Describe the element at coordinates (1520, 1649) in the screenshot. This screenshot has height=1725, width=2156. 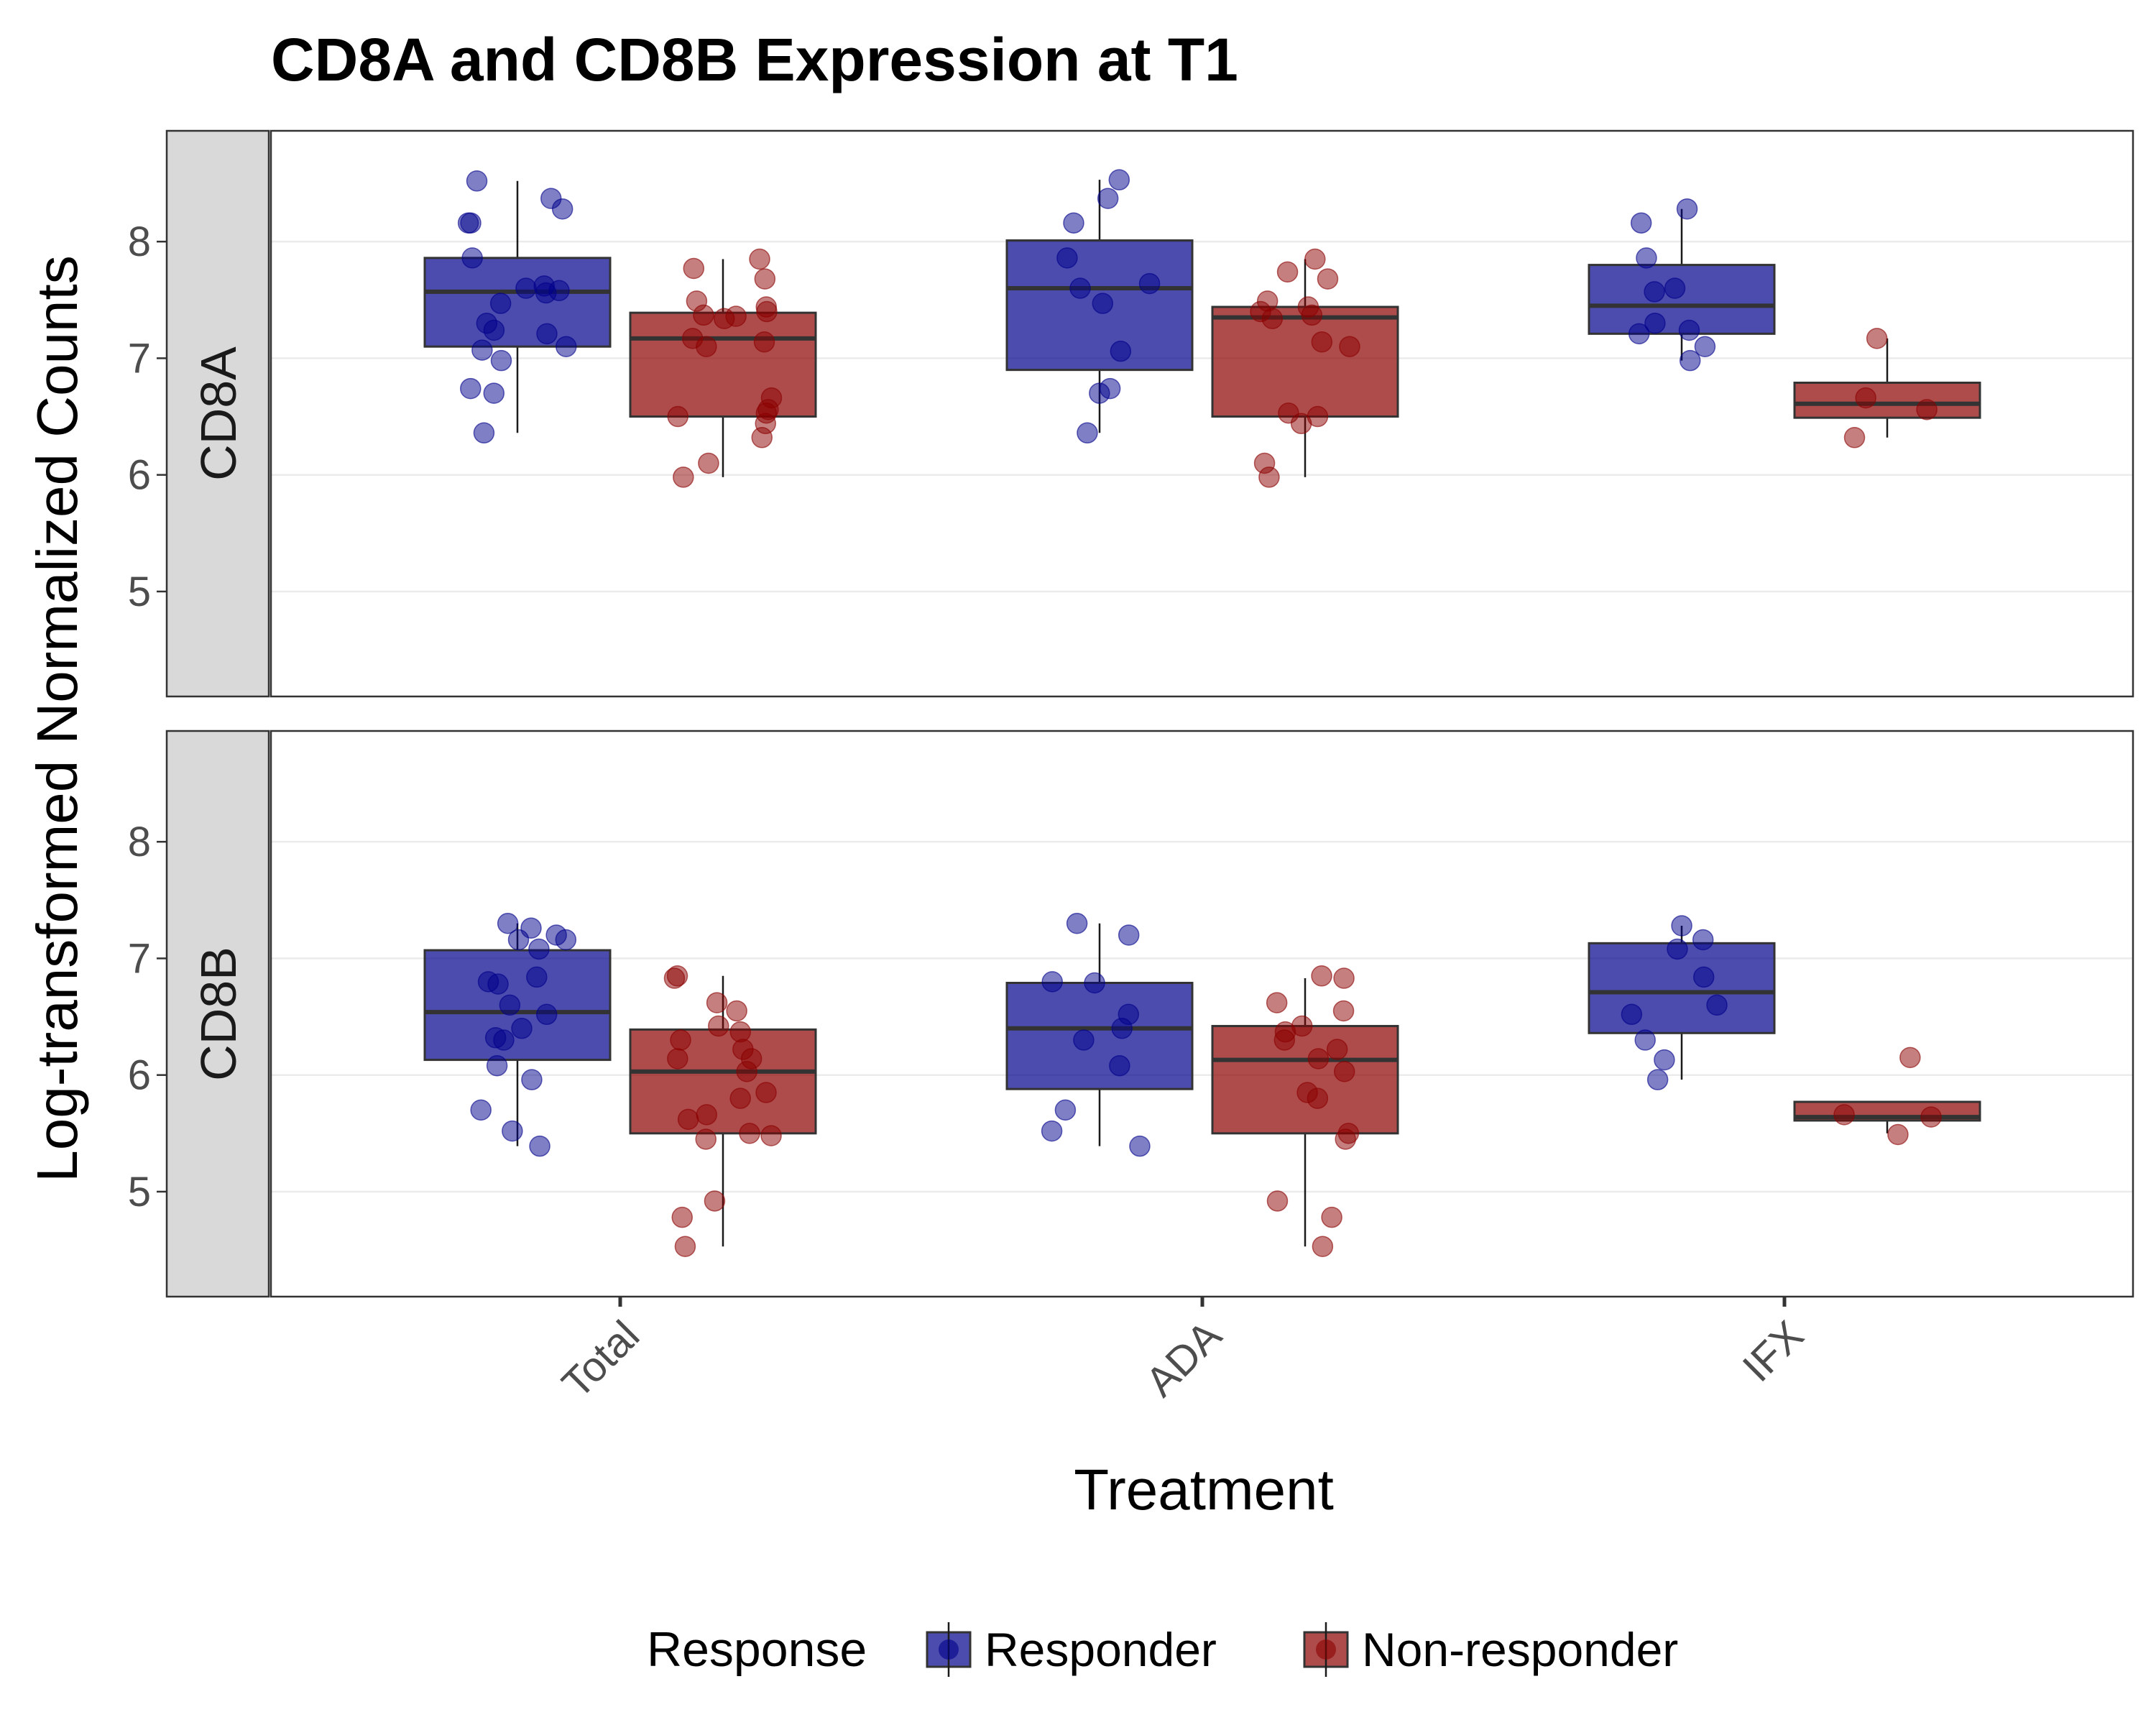
I see `legend-label-non-responder: Non-responder` at that location.